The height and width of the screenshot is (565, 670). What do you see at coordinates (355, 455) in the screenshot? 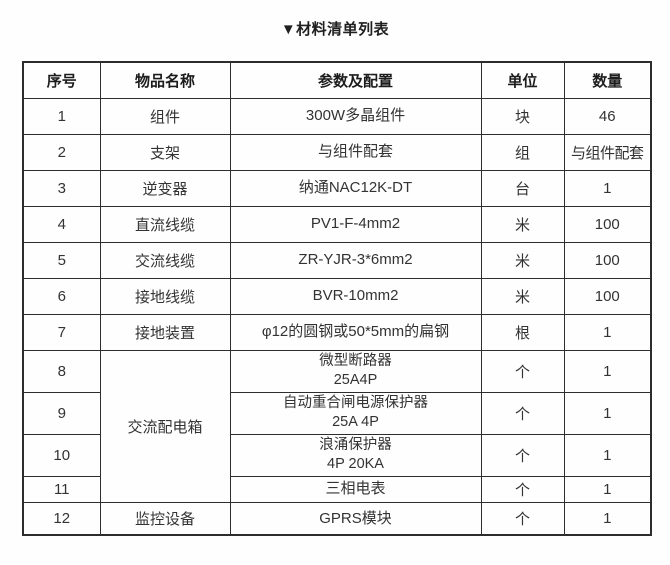
I see `spec-cell: 浪涌保护器 4P 20KA` at bounding box center [355, 455].